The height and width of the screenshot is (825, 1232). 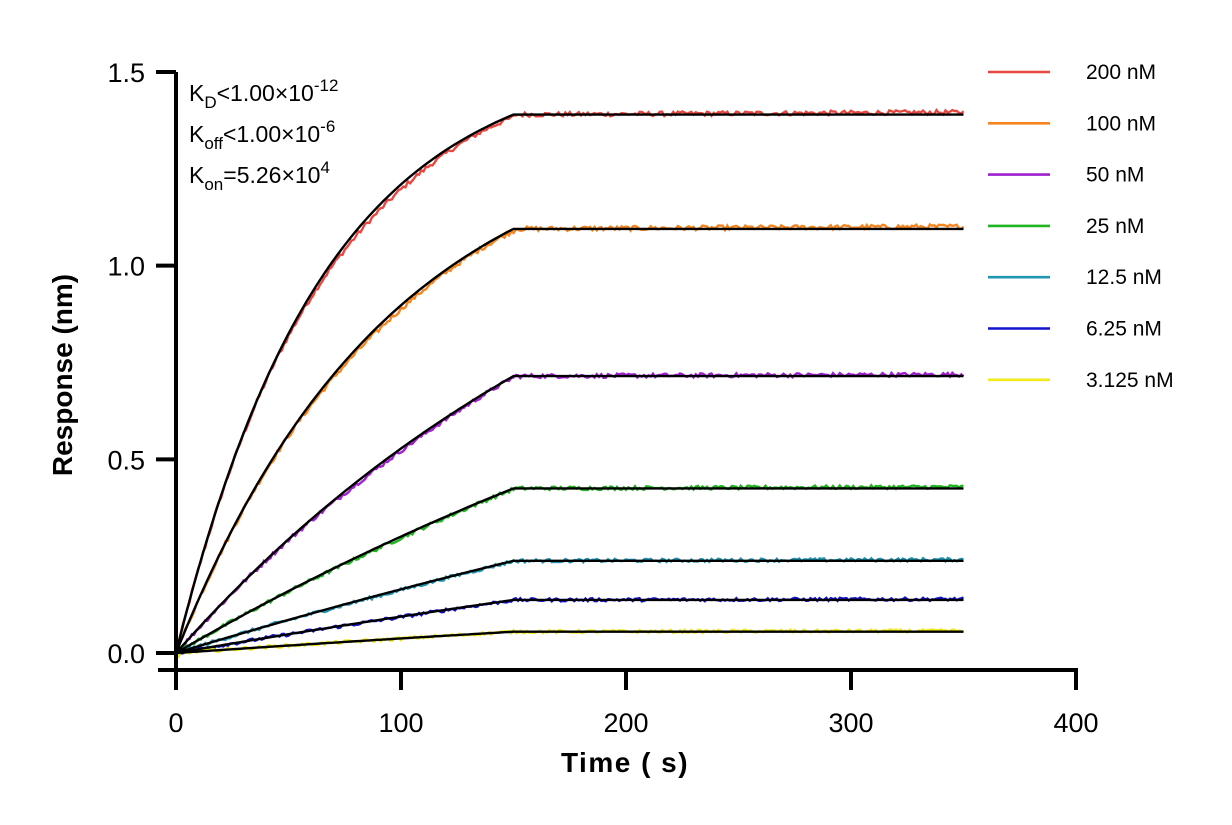 I want to click on annotation-kD: KD<1.00×10-12, so click(x=263, y=94).